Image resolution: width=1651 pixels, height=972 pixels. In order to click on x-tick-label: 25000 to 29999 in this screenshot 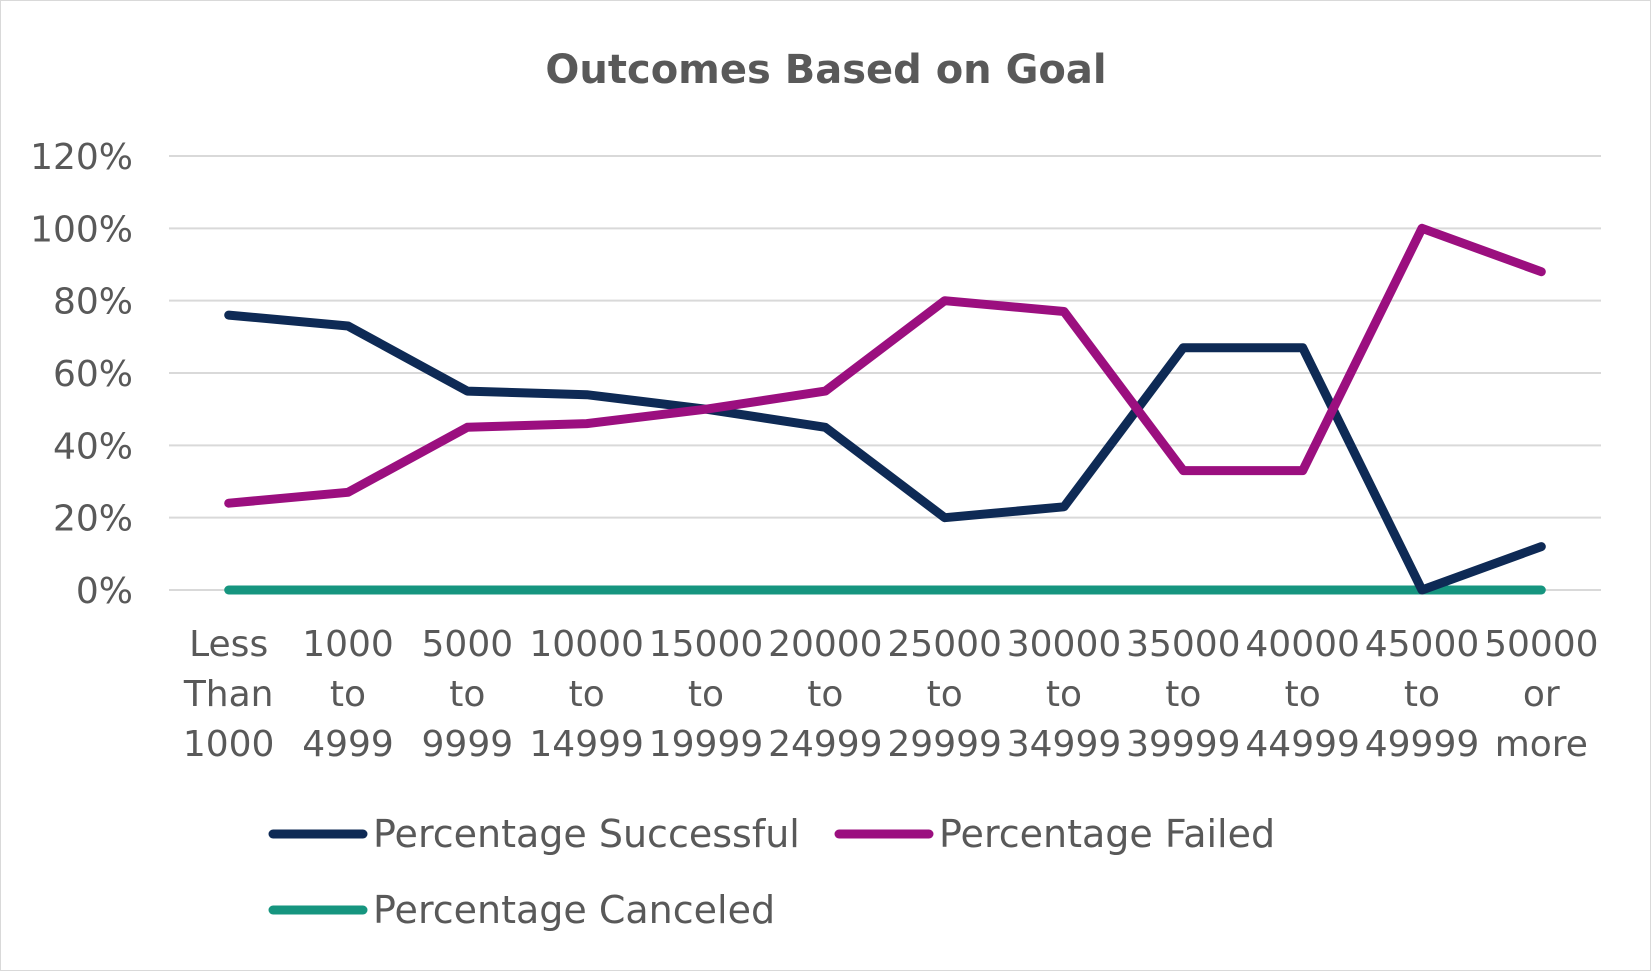, I will do `click(944, 694)`.